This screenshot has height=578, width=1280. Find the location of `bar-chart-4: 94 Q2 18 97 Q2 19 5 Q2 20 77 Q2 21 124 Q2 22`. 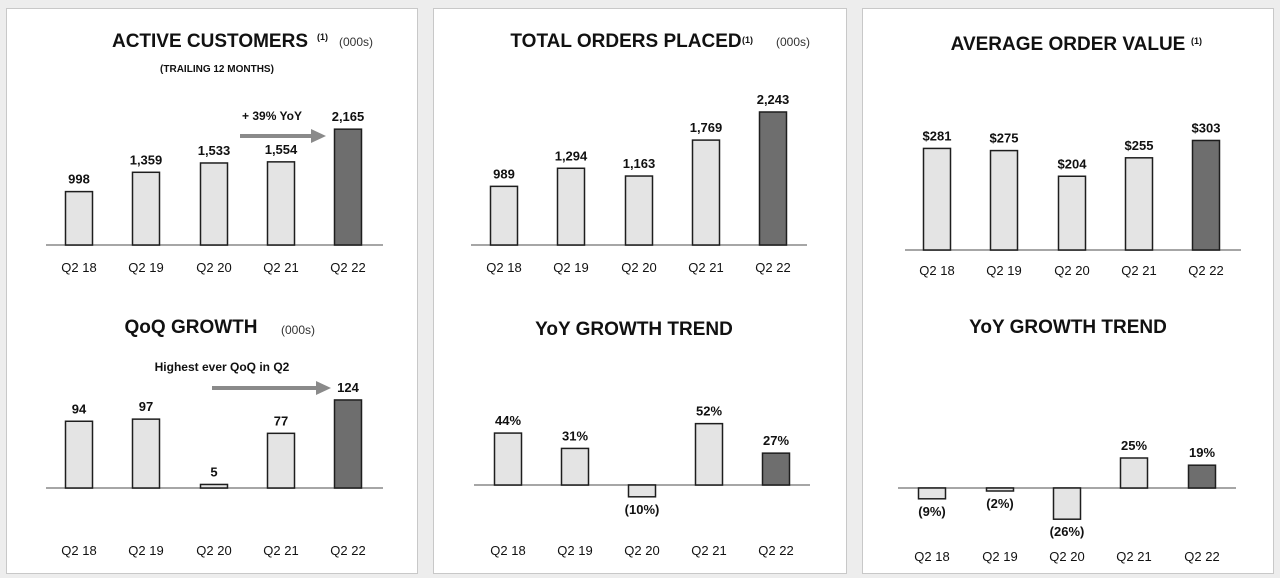

bar-chart-4: 94 Q2 18 97 Q2 19 5 Q2 20 77 Q2 21 124 Q2 22 is located at coordinates (214, 469).